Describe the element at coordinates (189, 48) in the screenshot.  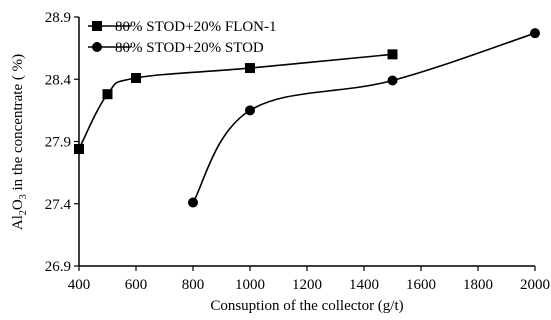
I see `legend-label-2: 80% STOD+20% STOD` at that location.